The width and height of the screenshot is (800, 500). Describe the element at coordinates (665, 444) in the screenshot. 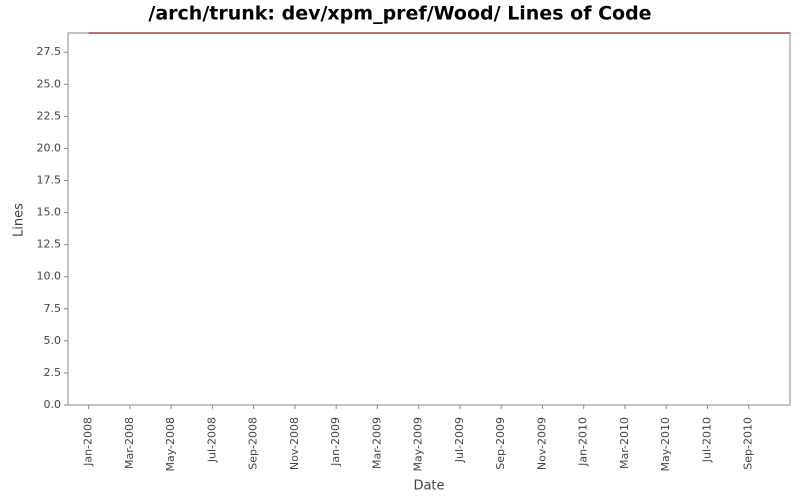

I see `x-tick-label: May-2010` at that location.